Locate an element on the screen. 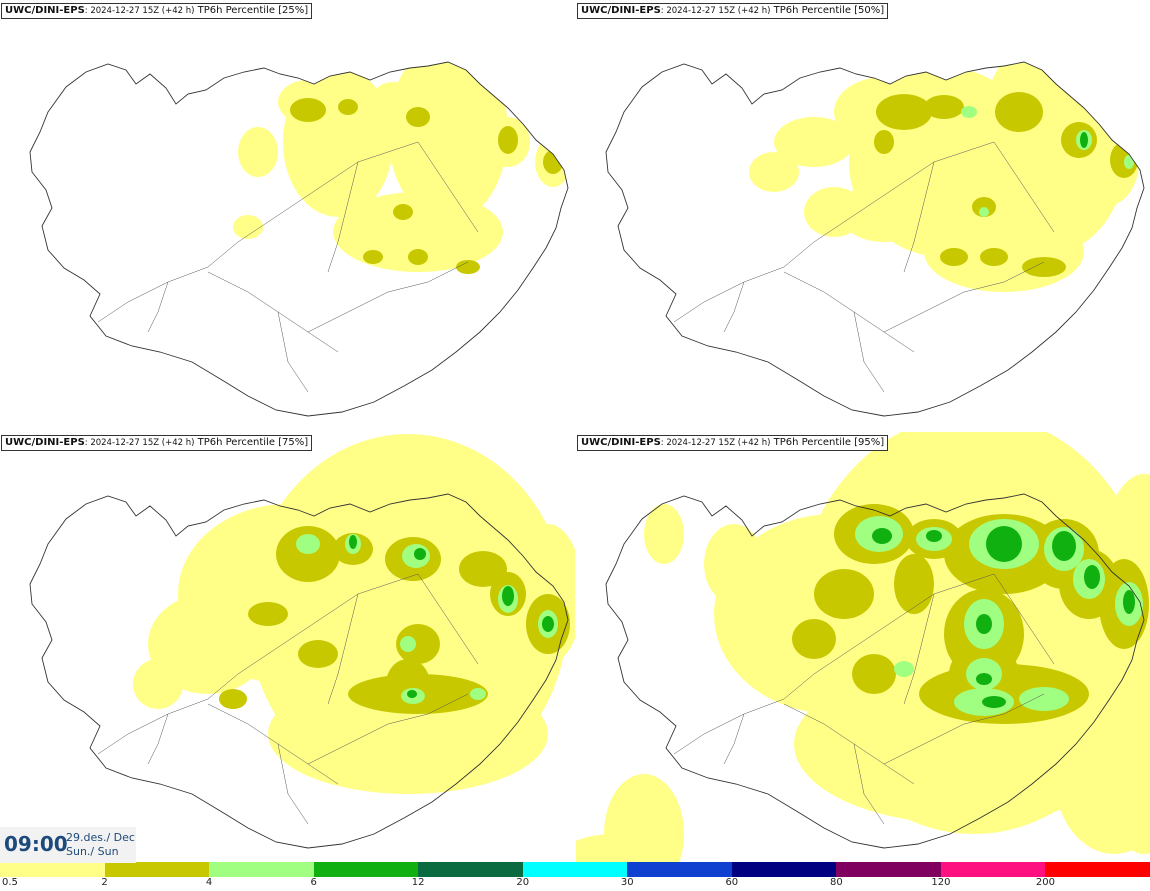 Image resolution: width=1150 pixels, height=891 pixels. valid-date-line1: 29.des./ Dec is located at coordinates (100, 837).